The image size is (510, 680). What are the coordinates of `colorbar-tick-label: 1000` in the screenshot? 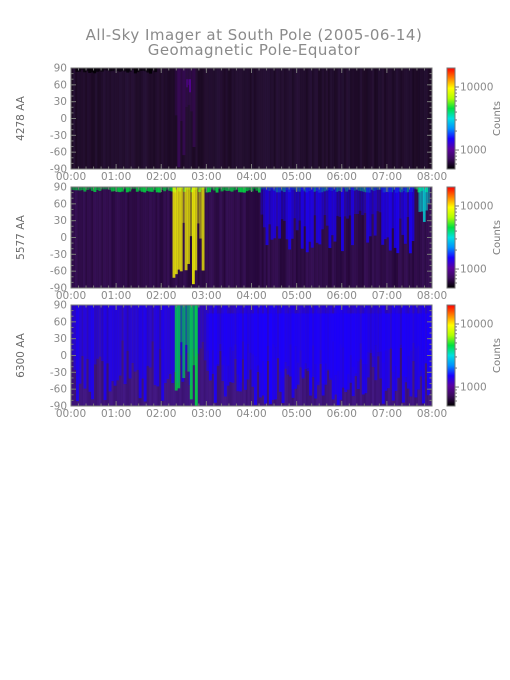 It's located at (473, 151).